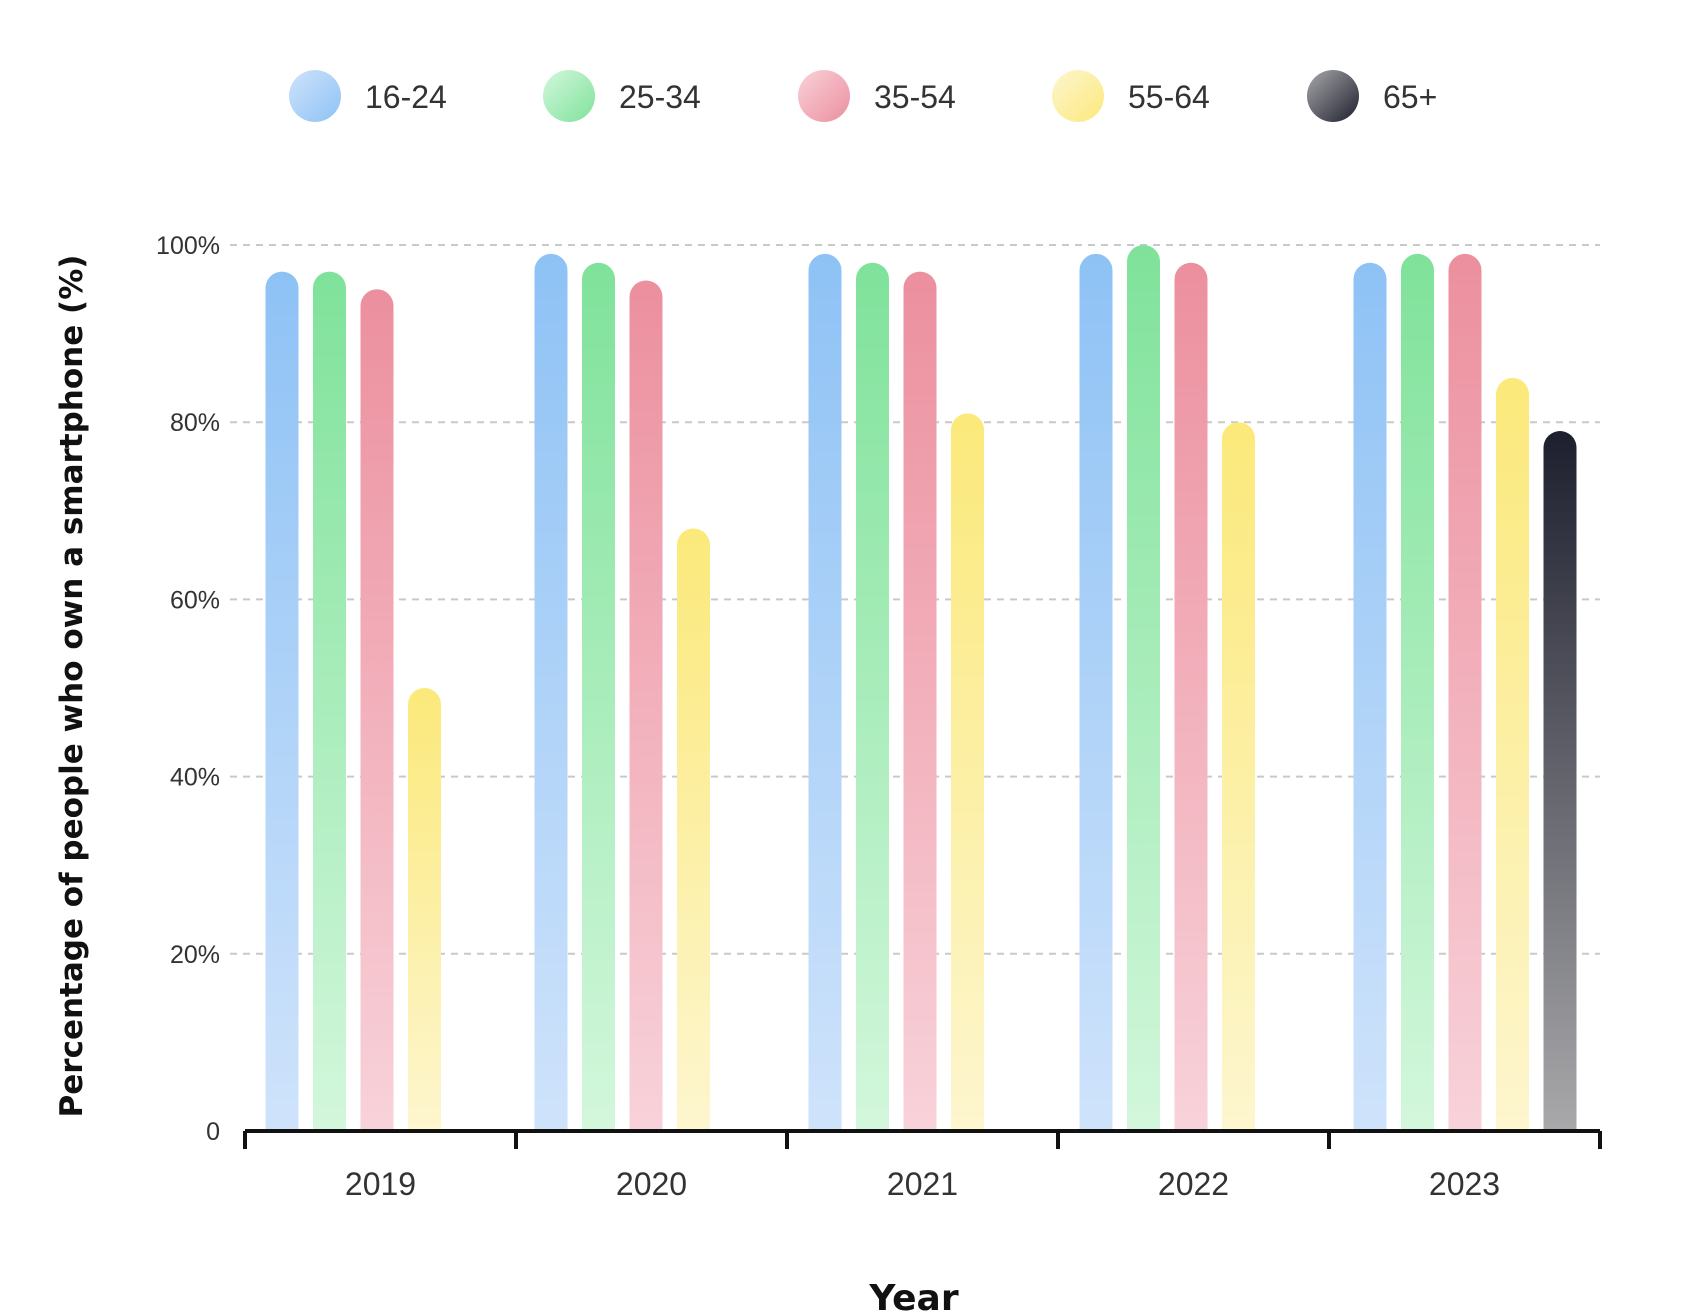 This screenshot has width=1704, height=1312. I want to click on legend: 16-24 25-34 35-54 55-64 65+, so click(863, 96).